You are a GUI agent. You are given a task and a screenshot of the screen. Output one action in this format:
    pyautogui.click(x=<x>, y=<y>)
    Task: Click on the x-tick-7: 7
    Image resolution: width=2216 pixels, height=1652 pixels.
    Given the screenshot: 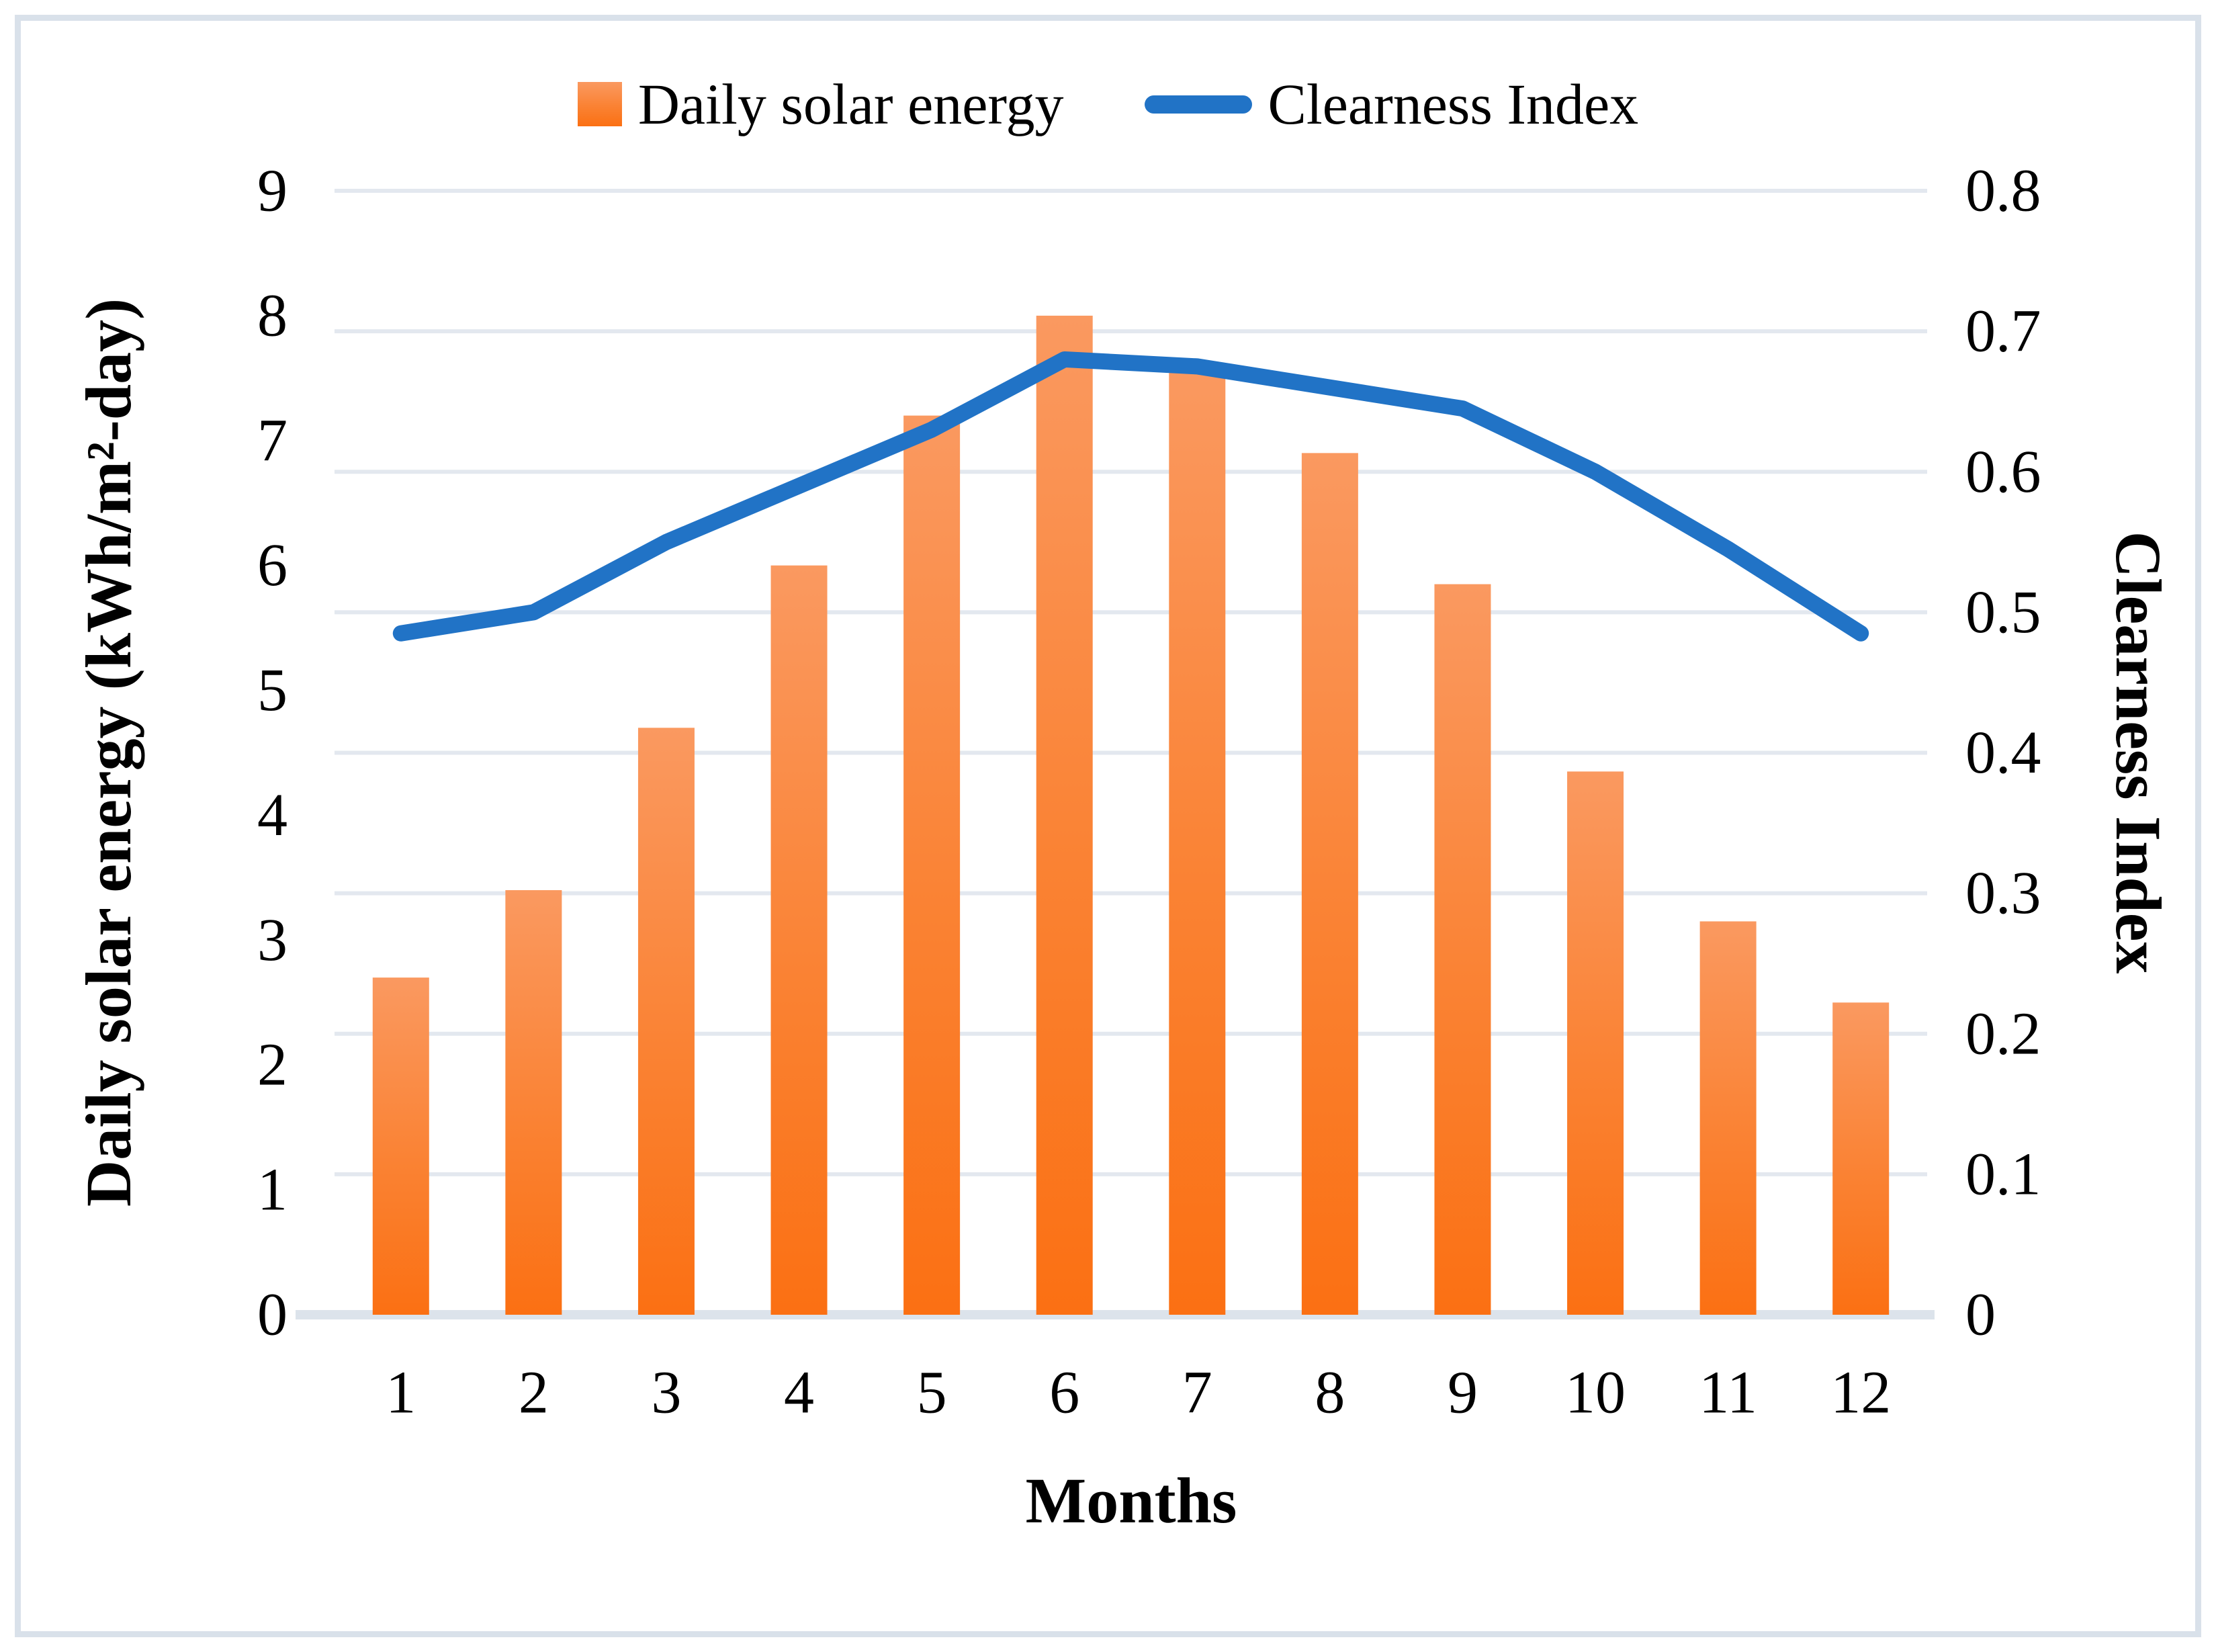 What is the action you would take?
    pyautogui.click(x=1197, y=1393)
    